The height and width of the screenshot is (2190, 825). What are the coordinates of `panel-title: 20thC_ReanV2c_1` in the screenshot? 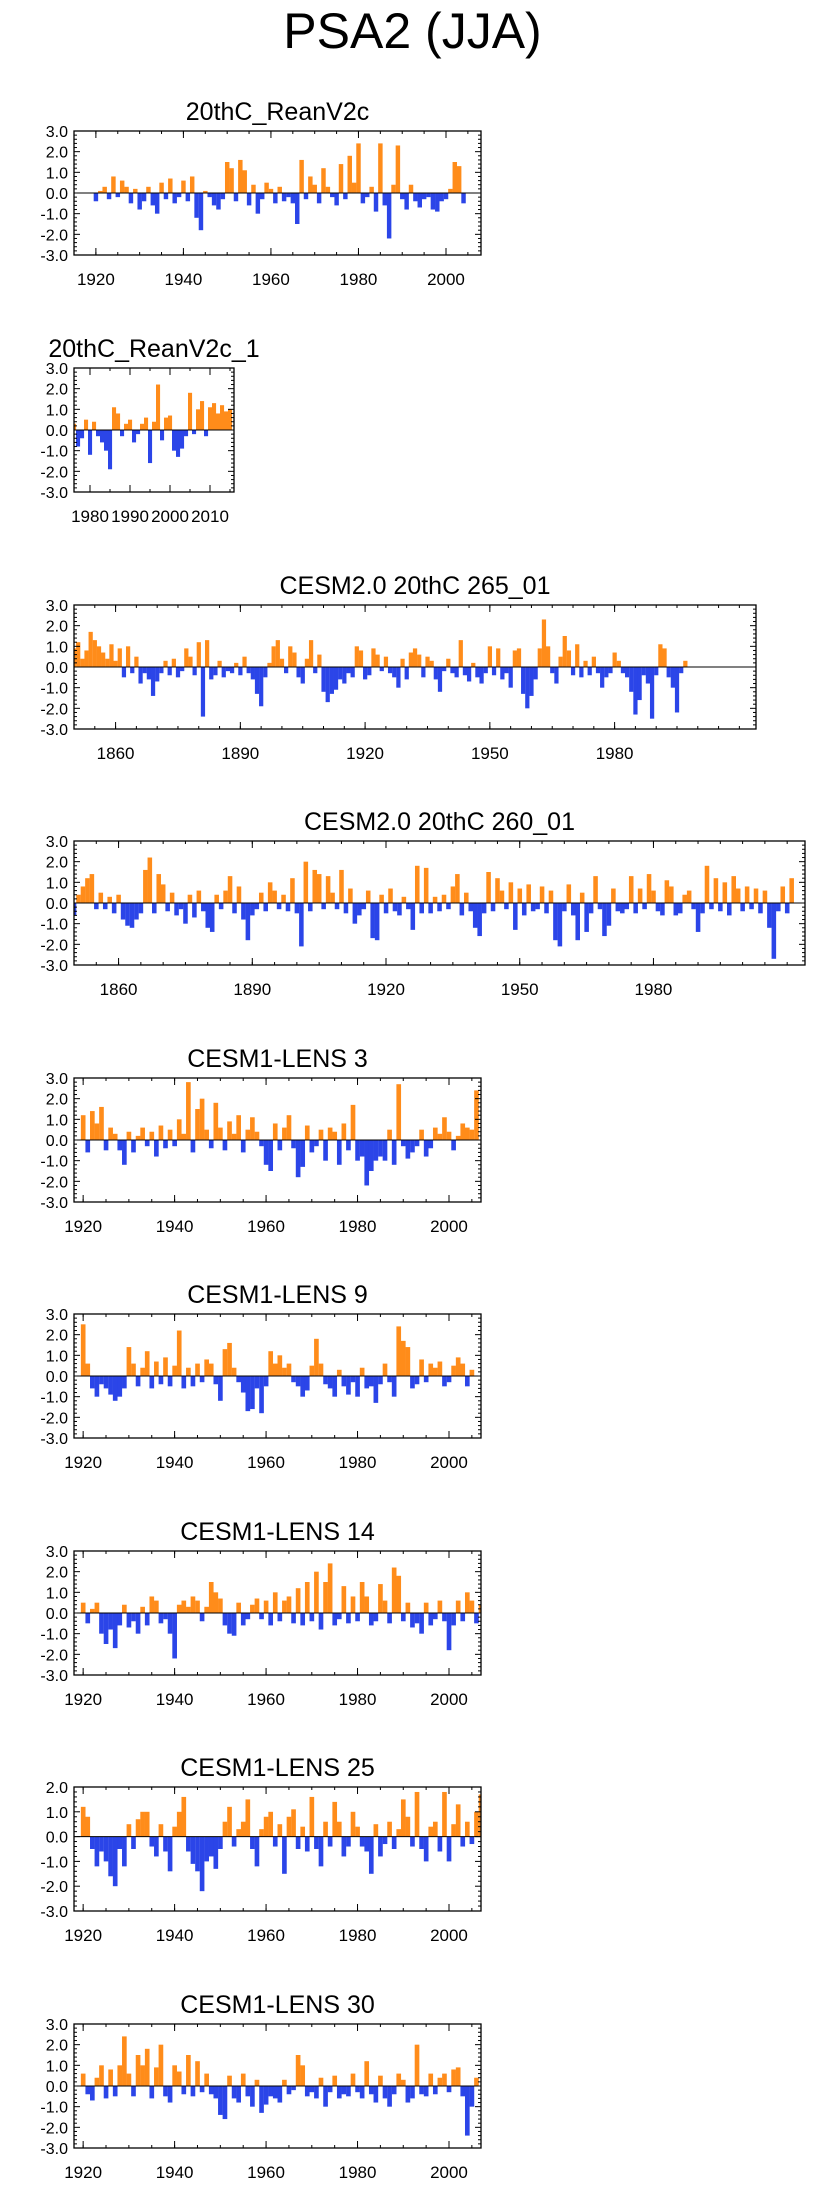 It's located at (153, 349).